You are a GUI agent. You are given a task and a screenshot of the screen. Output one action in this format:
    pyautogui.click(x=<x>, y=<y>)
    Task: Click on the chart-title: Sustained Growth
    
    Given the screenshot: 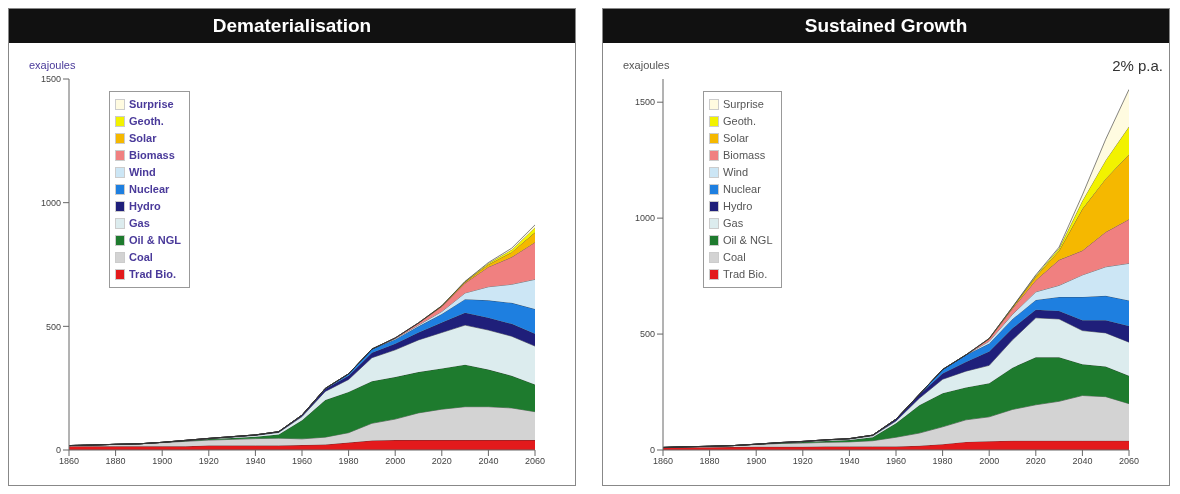 What is the action you would take?
    pyautogui.click(x=886, y=26)
    